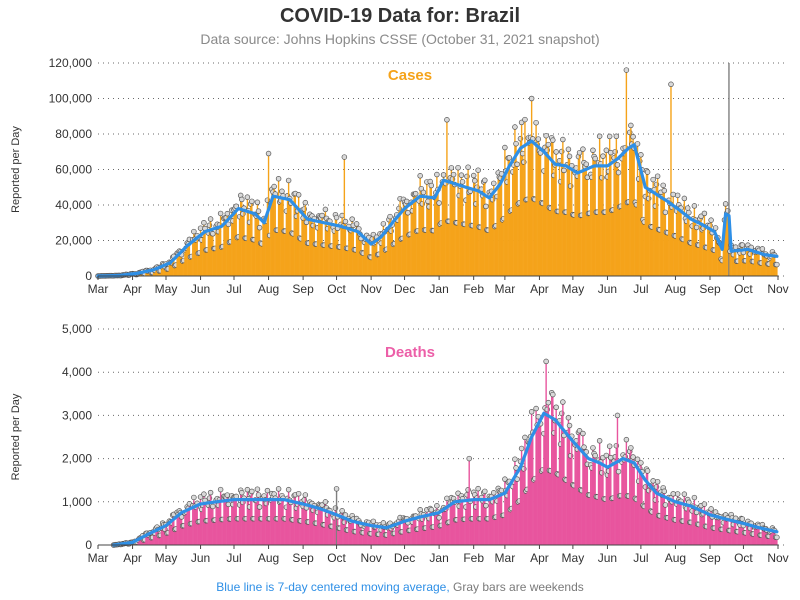 The width and height of the screenshot is (800, 600). I want to click on deaths-y-tick-label: 0, so click(88, 545).